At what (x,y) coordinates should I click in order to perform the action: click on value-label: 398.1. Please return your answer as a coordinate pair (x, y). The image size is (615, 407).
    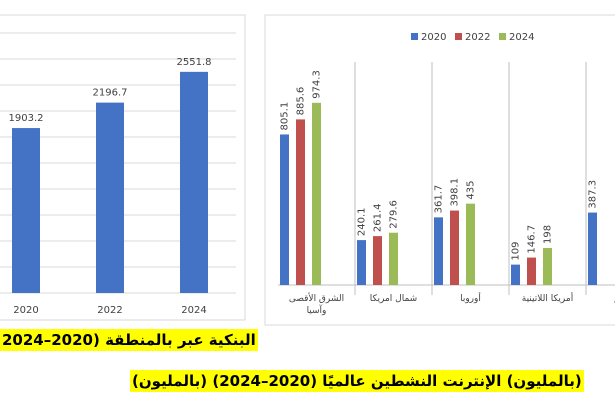
    Looking at the image, I should click on (455, 192).